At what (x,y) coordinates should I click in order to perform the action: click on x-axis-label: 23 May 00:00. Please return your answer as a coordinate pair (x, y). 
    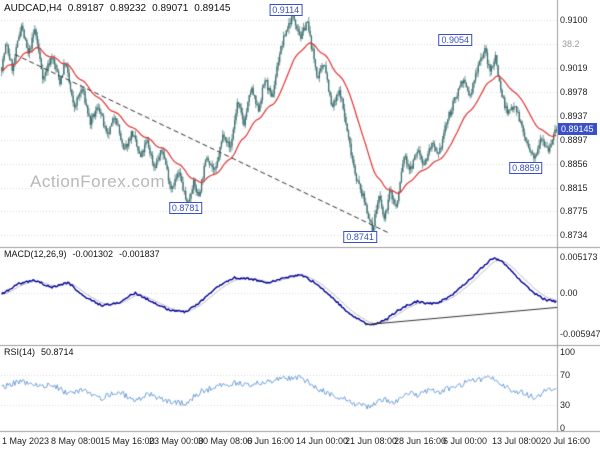
    Looking at the image, I should click on (176, 441).